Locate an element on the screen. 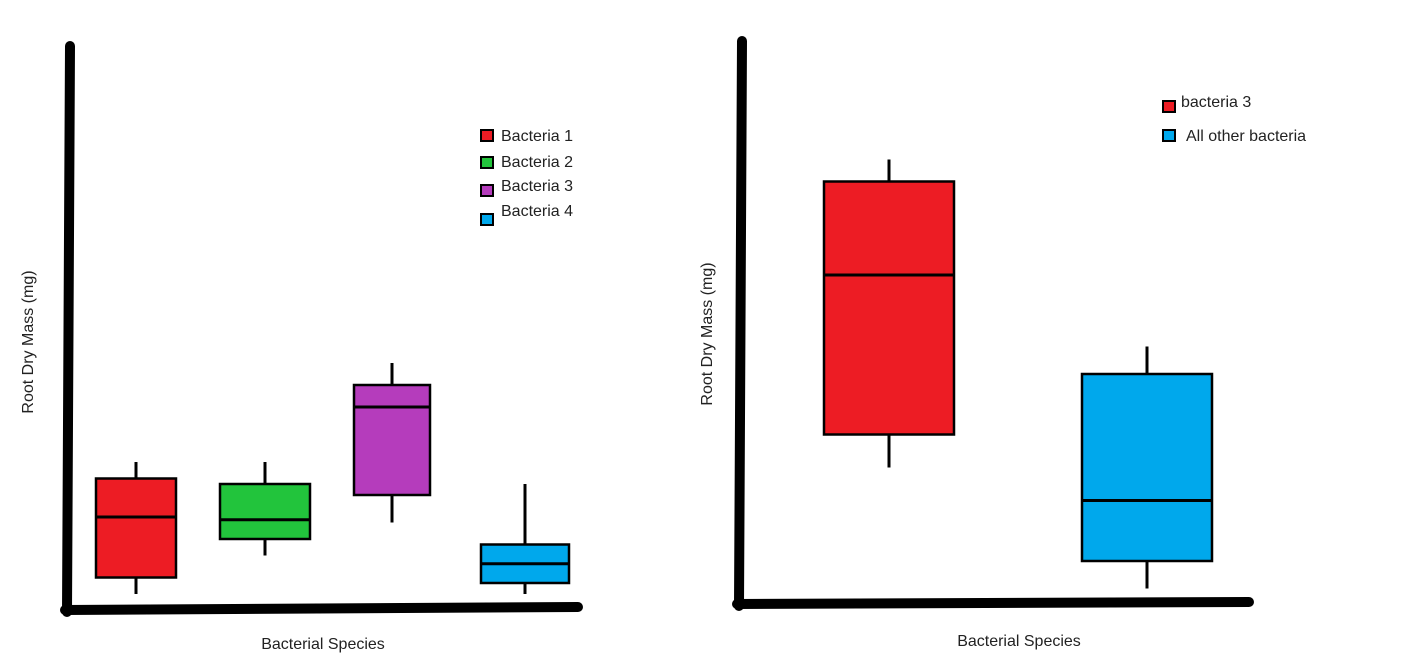  chart-2-legend-label-2: All other bacteria is located at coordinates (1246, 136).